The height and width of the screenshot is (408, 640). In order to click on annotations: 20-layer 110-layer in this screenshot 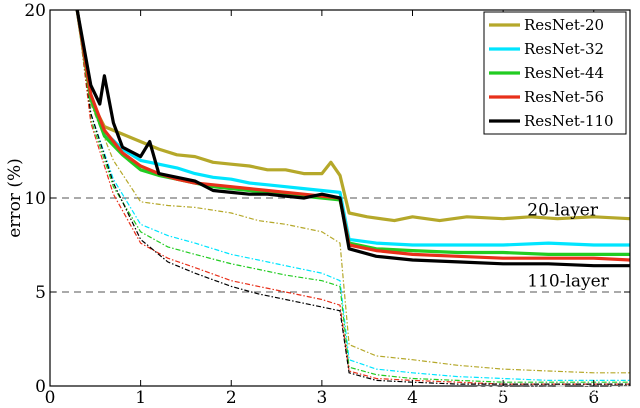, I will do `click(568, 245)`.